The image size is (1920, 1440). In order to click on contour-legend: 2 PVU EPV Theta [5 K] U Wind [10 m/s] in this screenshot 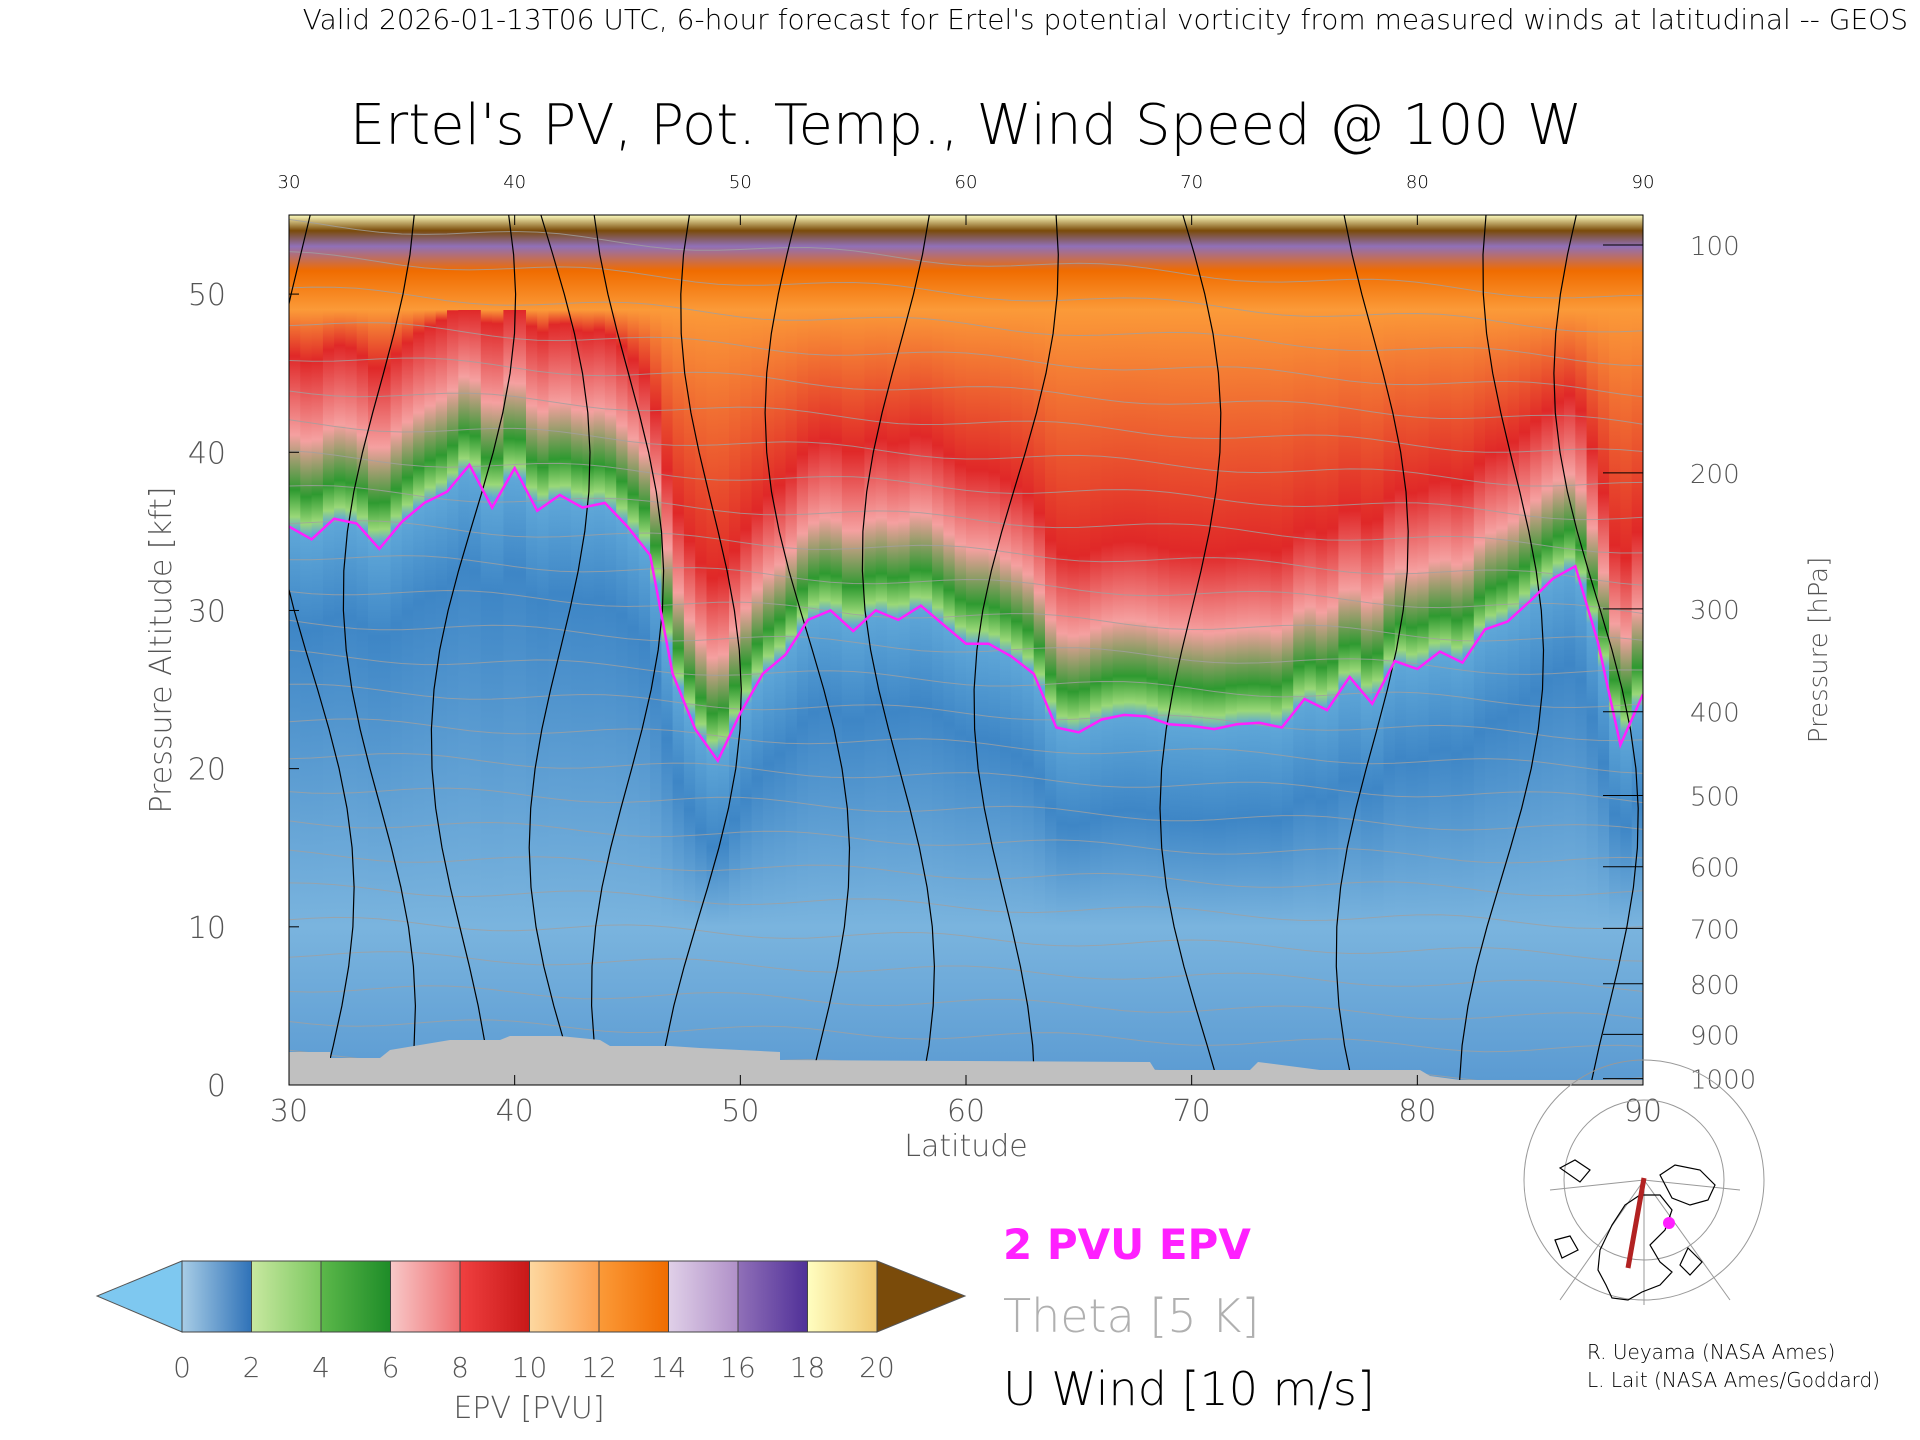, I will do `click(1189, 1318)`.